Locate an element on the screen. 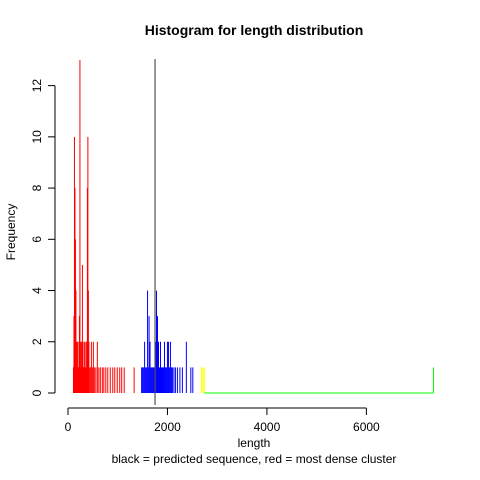 The width and height of the screenshot is (480, 480). y-tick-label: 6 is located at coordinates (37, 239).